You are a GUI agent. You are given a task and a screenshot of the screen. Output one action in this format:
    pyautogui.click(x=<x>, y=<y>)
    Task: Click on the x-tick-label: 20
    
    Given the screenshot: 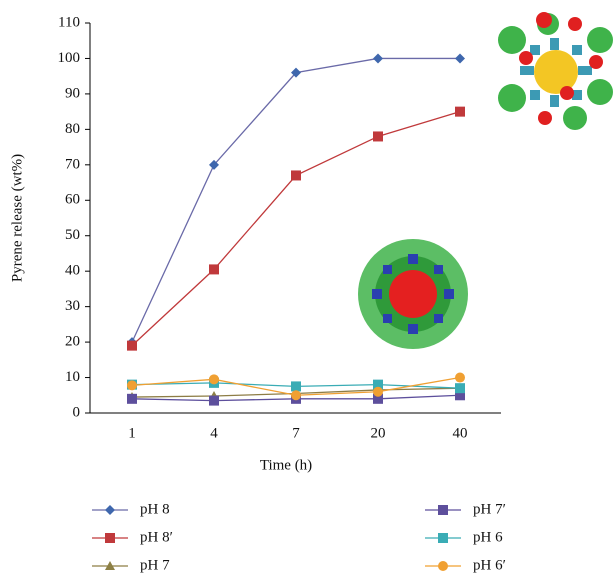 What is the action you would take?
    pyautogui.click(x=378, y=433)
    